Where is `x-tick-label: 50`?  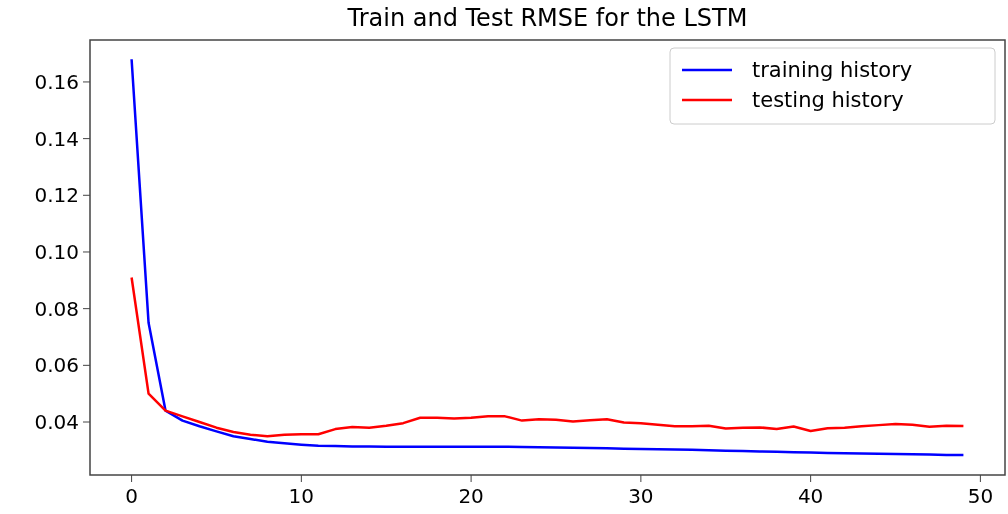
x-tick-label: 50 is located at coordinates (980, 496).